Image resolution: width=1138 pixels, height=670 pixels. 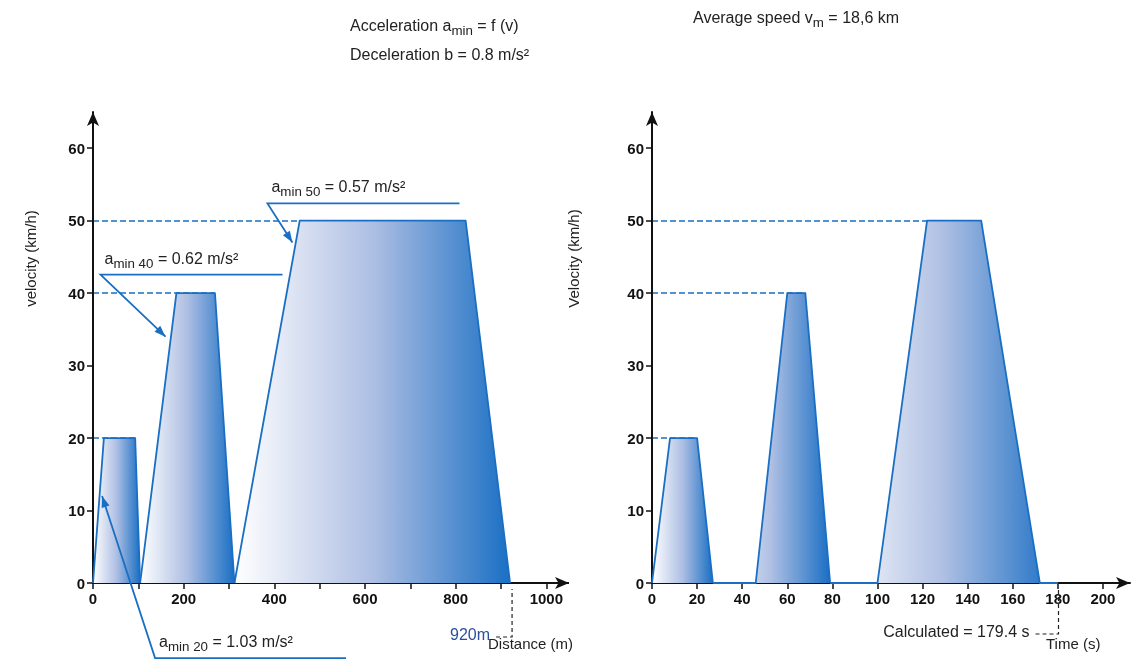 What do you see at coordinates (274, 598) in the screenshot?
I see `x-tick-label: 400` at bounding box center [274, 598].